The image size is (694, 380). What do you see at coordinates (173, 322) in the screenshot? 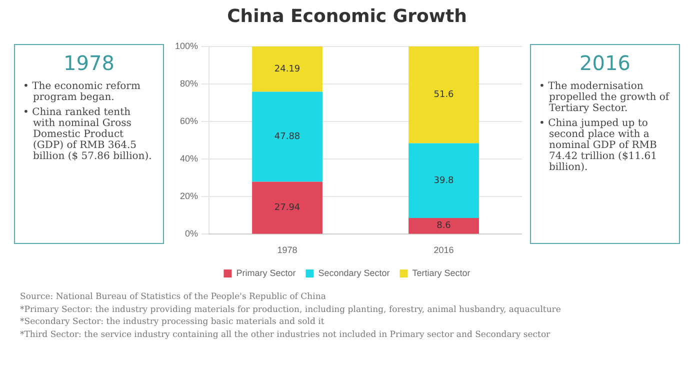
I see `text: *Secondary Sector: the industry processing basic materials and sold it` at bounding box center [173, 322].